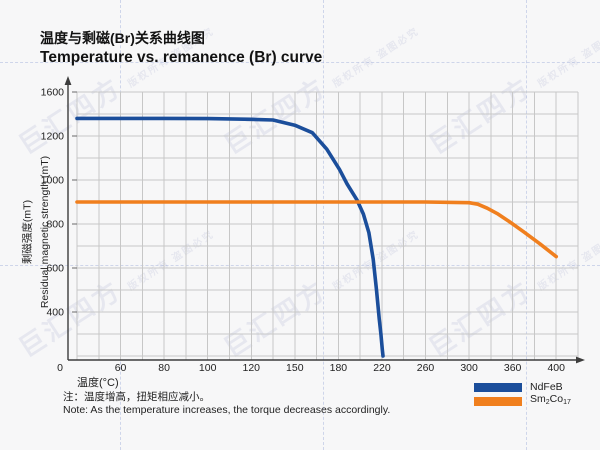 The image size is (600, 450). What do you see at coordinates (546, 387) in the screenshot?
I see `legend-label: NdFeB` at bounding box center [546, 387].